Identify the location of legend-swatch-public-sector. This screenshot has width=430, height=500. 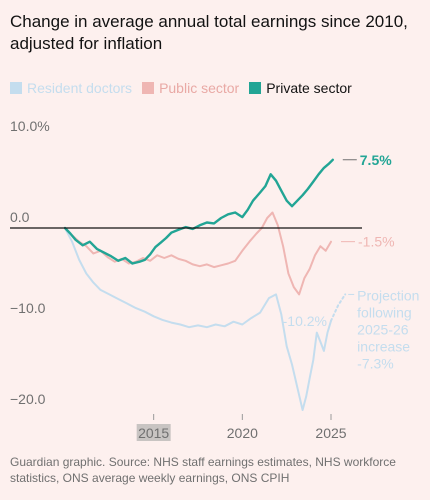
(148, 88).